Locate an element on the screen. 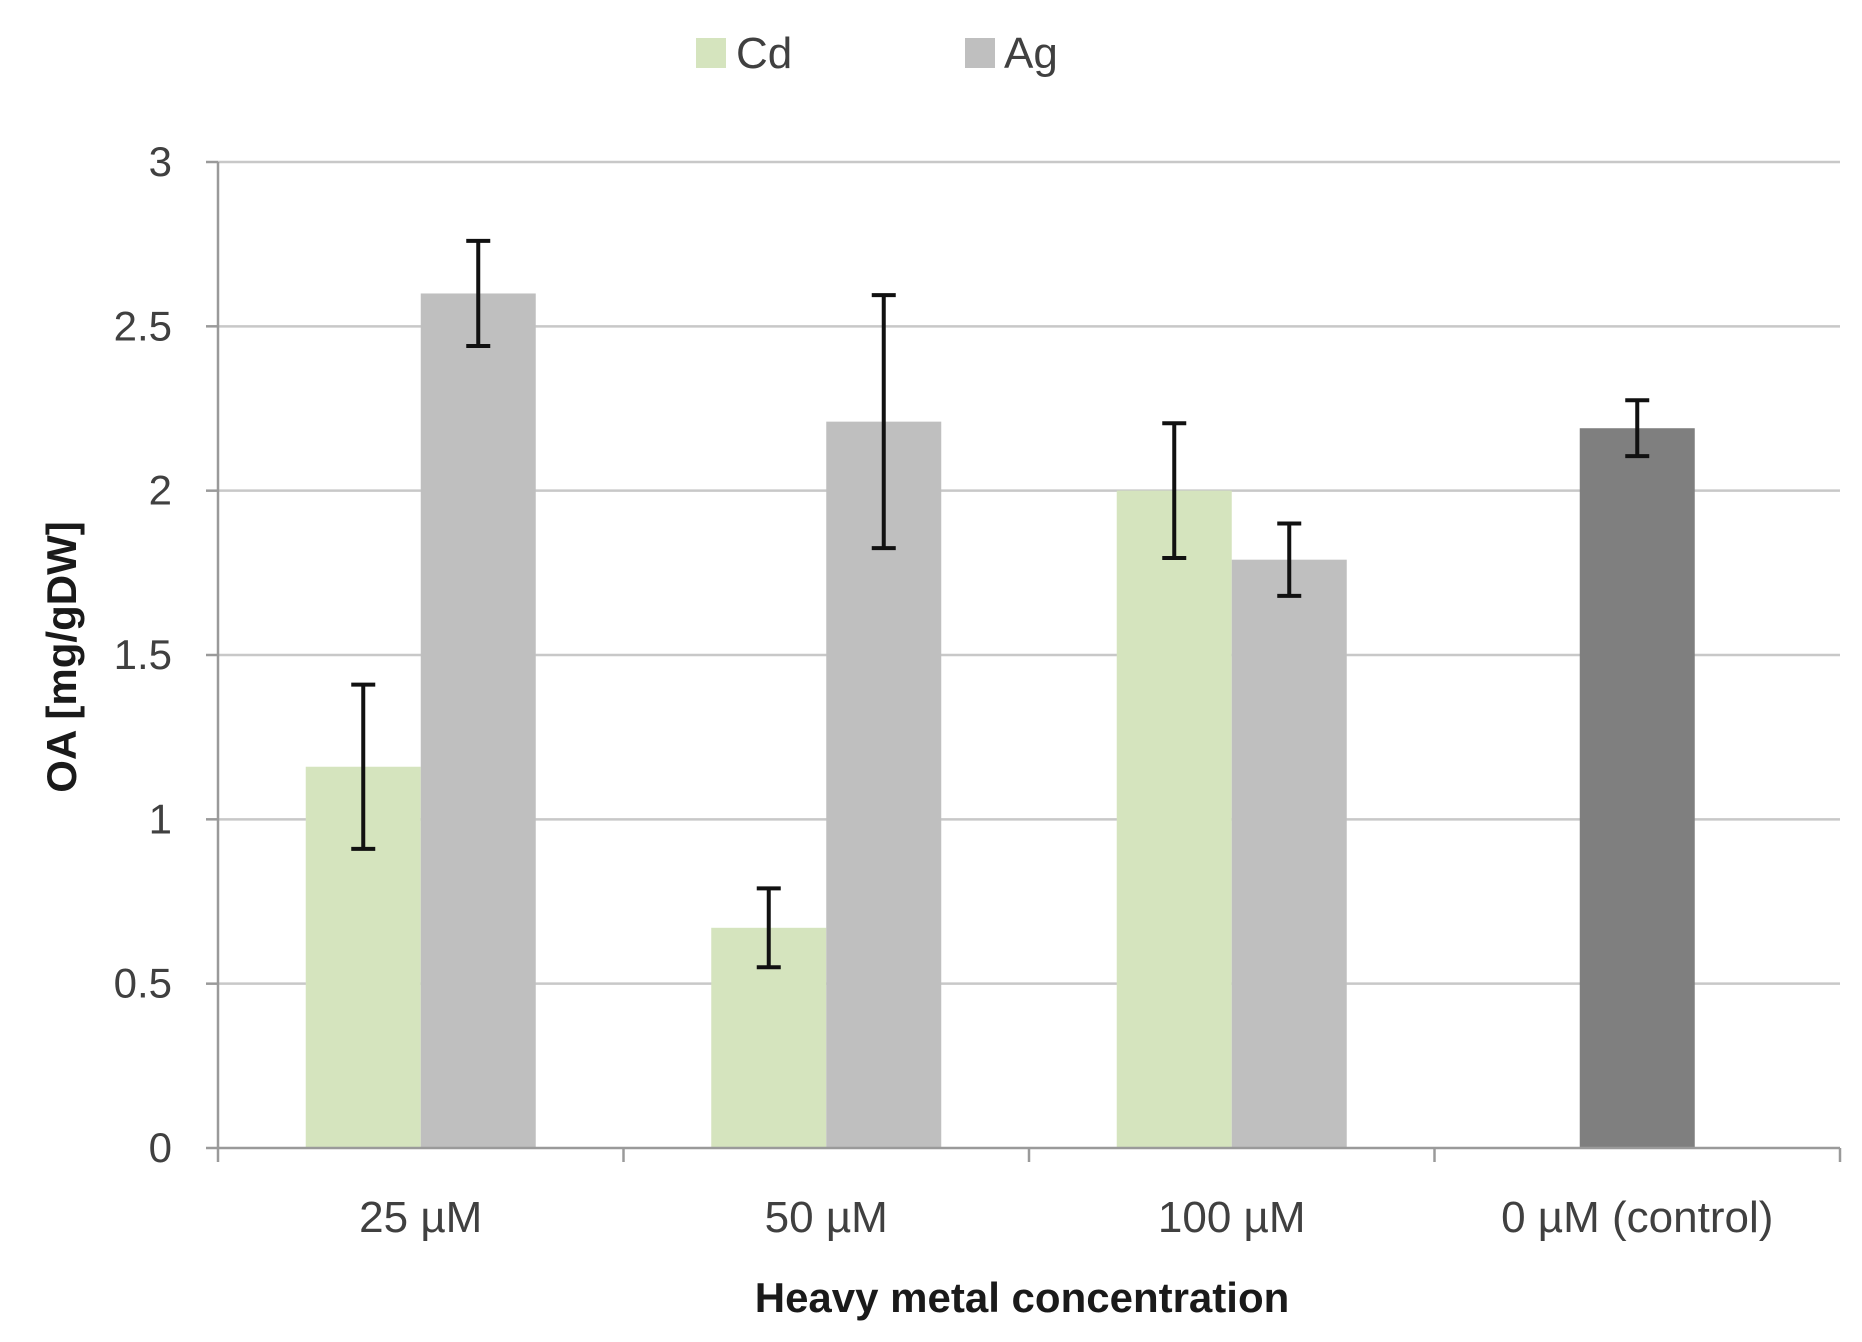 The height and width of the screenshot is (1342, 1862). x-tick-label: 0 µM (control) is located at coordinates (1637, 1217).